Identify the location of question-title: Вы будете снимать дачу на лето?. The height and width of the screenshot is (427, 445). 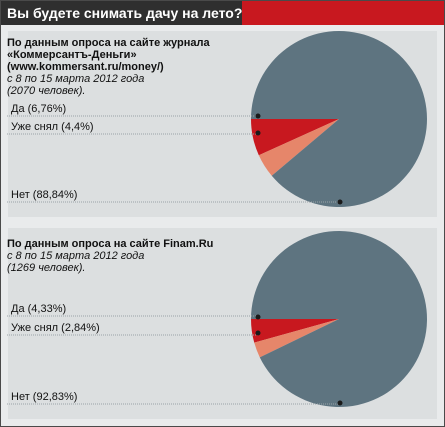
(125, 13).